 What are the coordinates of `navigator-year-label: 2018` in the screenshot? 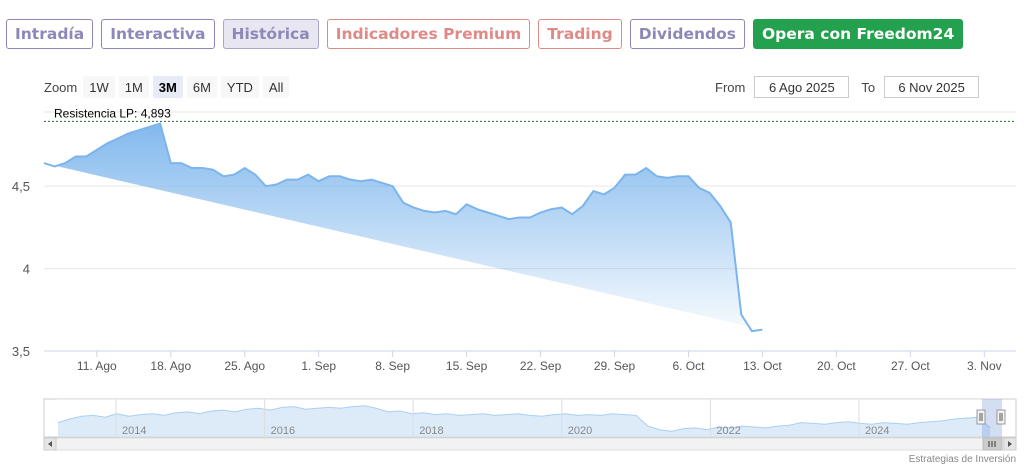 It's located at (431, 431).